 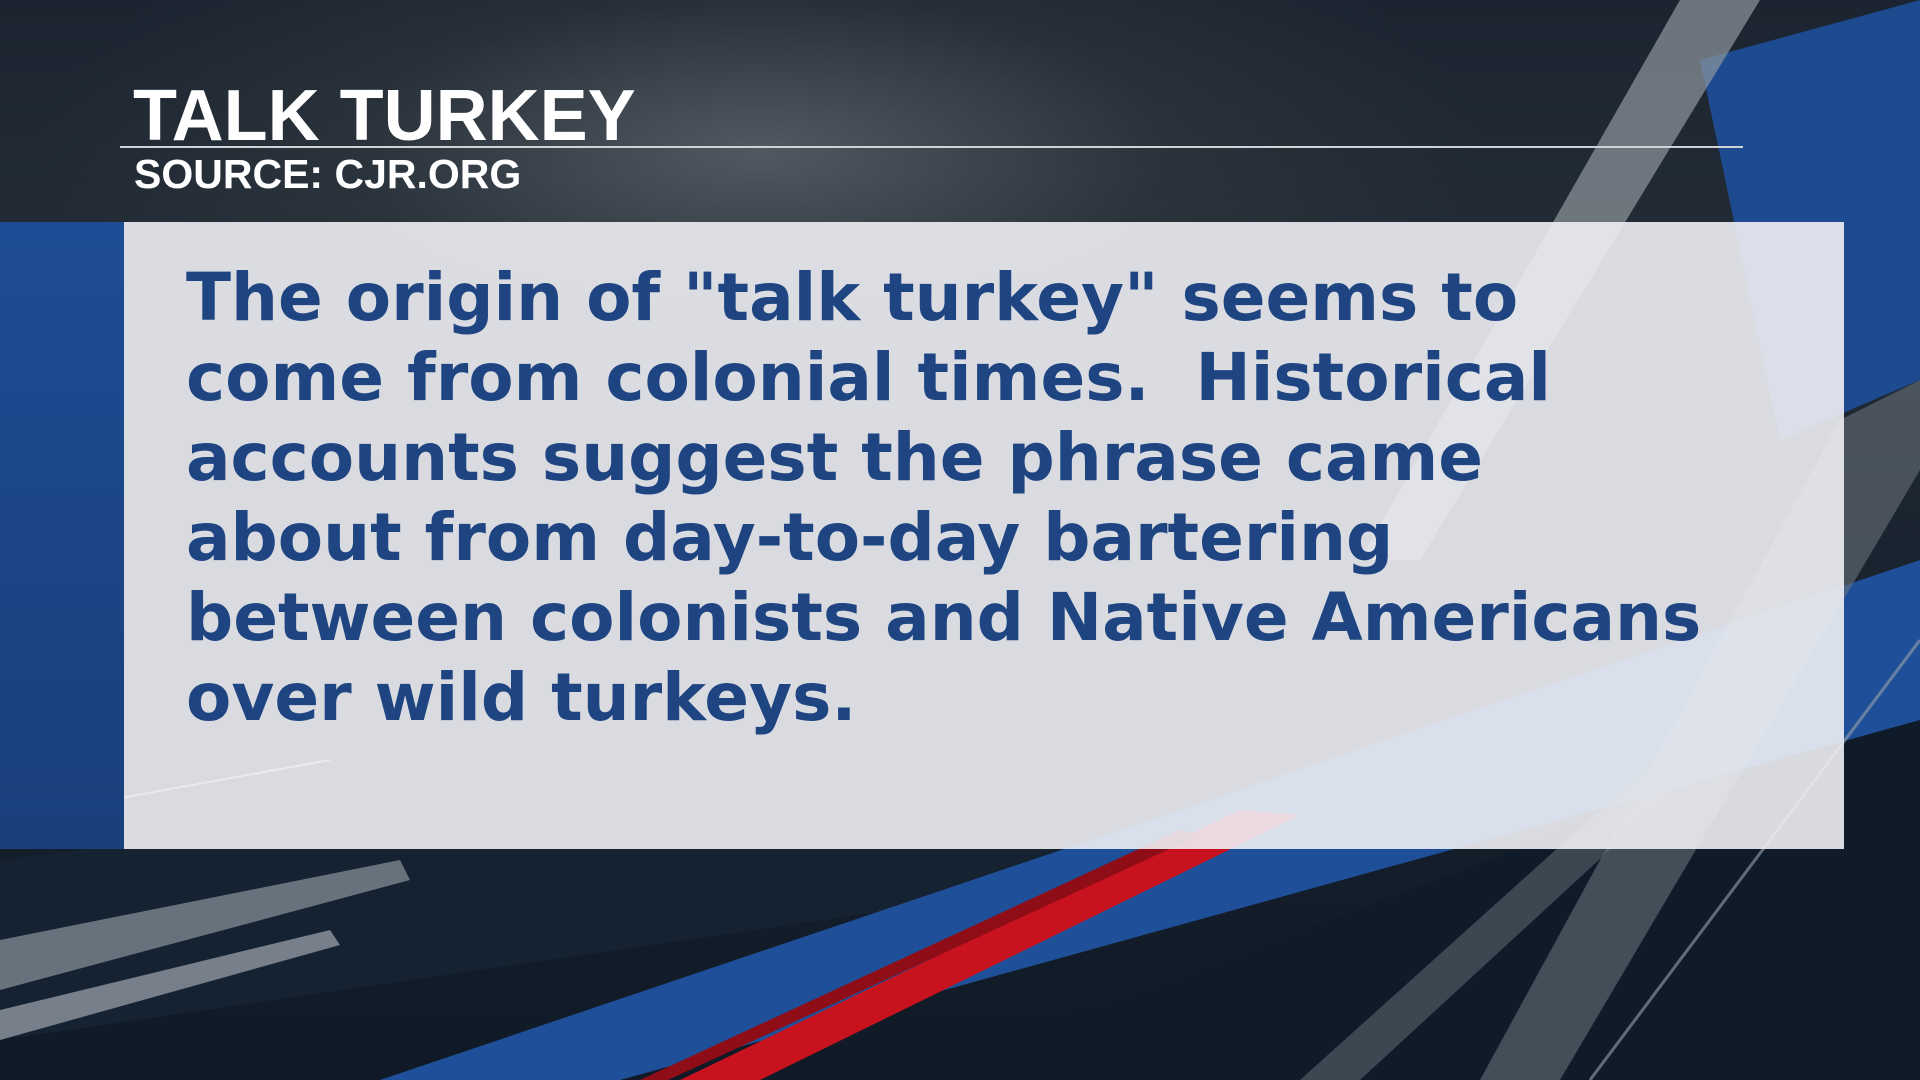 I want to click on panel-accent-tab, so click(x=62, y=535).